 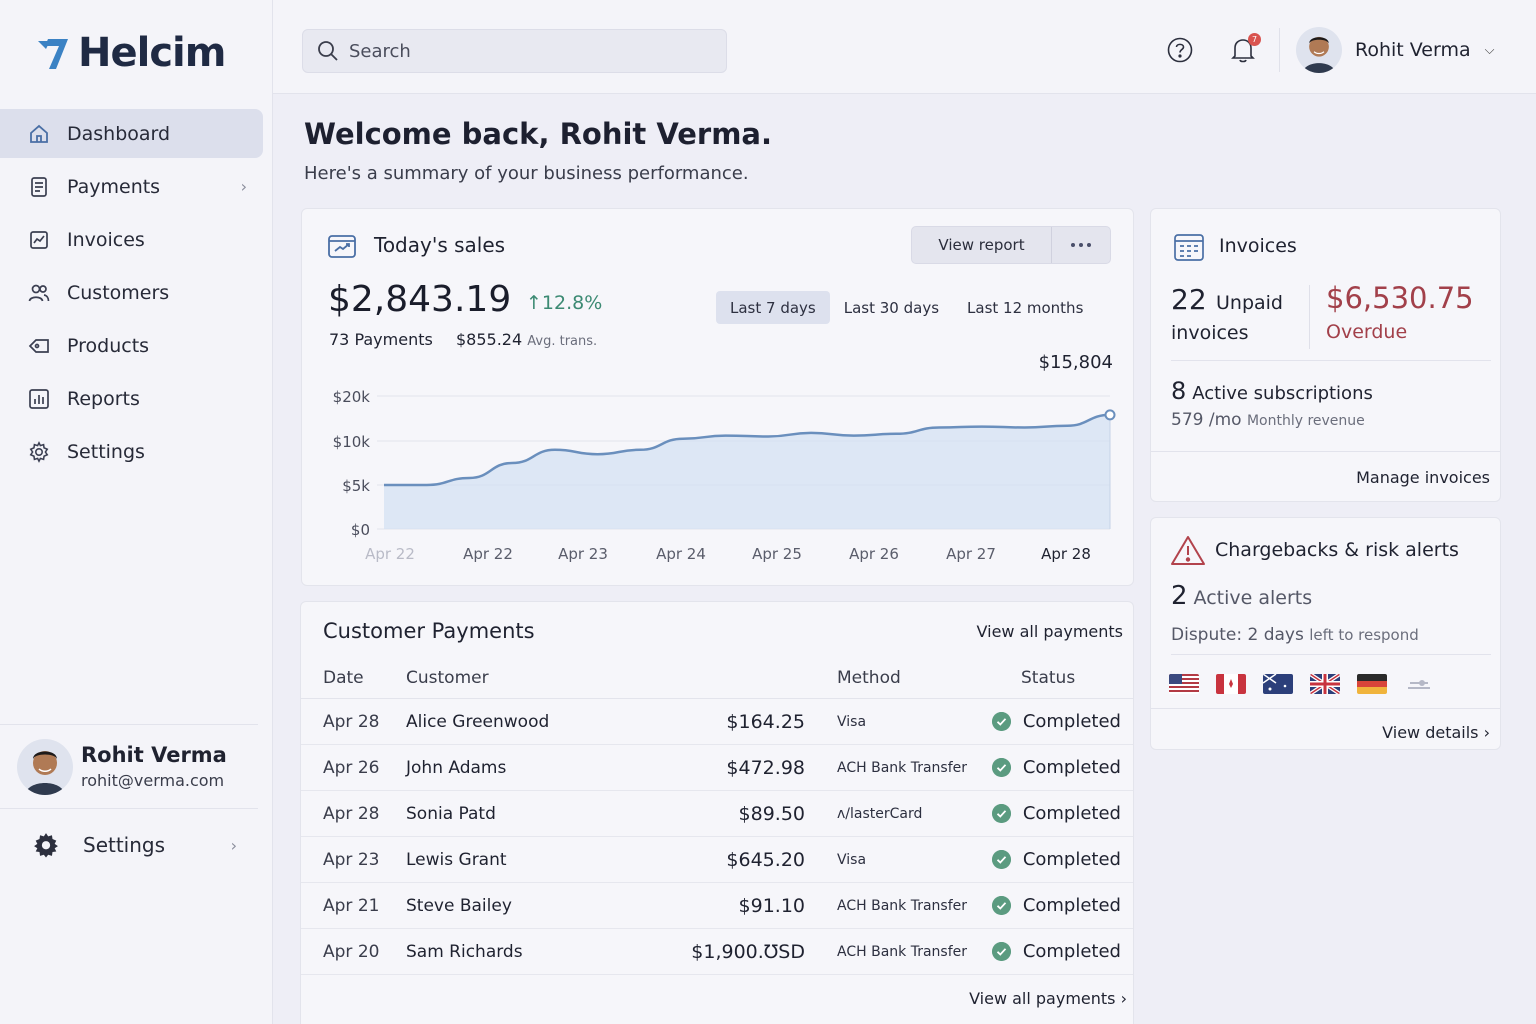 I want to click on dispute-notice: Dispute: 2 days left to respond, so click(x=1295, y=635).